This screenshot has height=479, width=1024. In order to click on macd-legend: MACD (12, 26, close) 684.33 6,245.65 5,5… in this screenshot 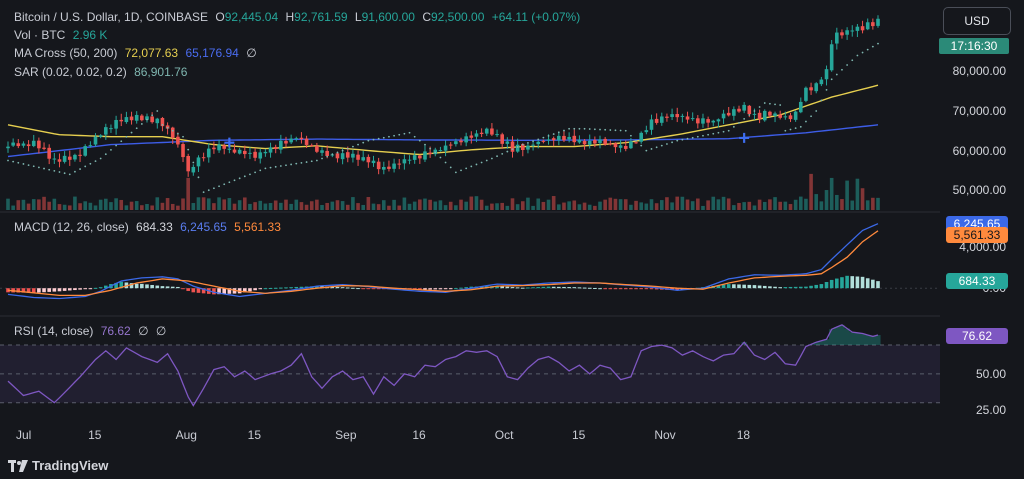, I will do `click(149, 227)`.